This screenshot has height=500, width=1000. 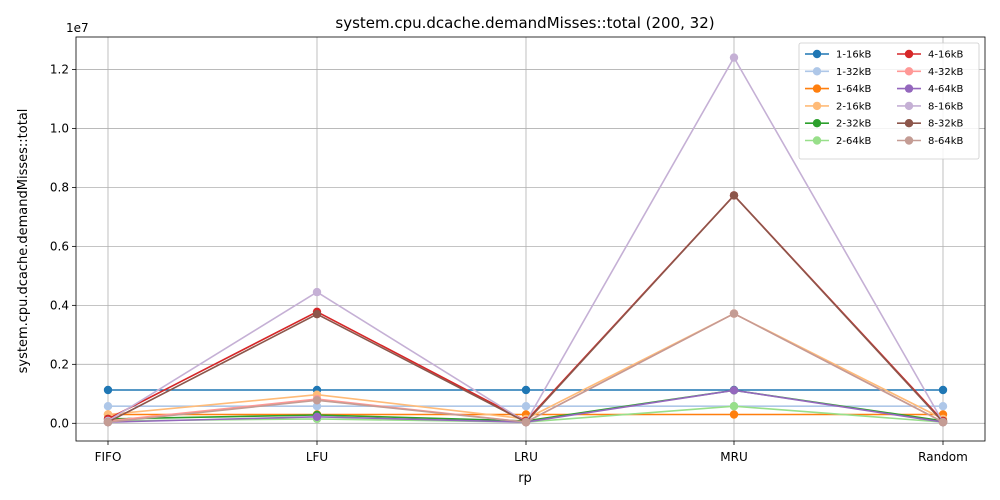 I want to click on y-tick-label: 0.2, so click(x=59, y=364).